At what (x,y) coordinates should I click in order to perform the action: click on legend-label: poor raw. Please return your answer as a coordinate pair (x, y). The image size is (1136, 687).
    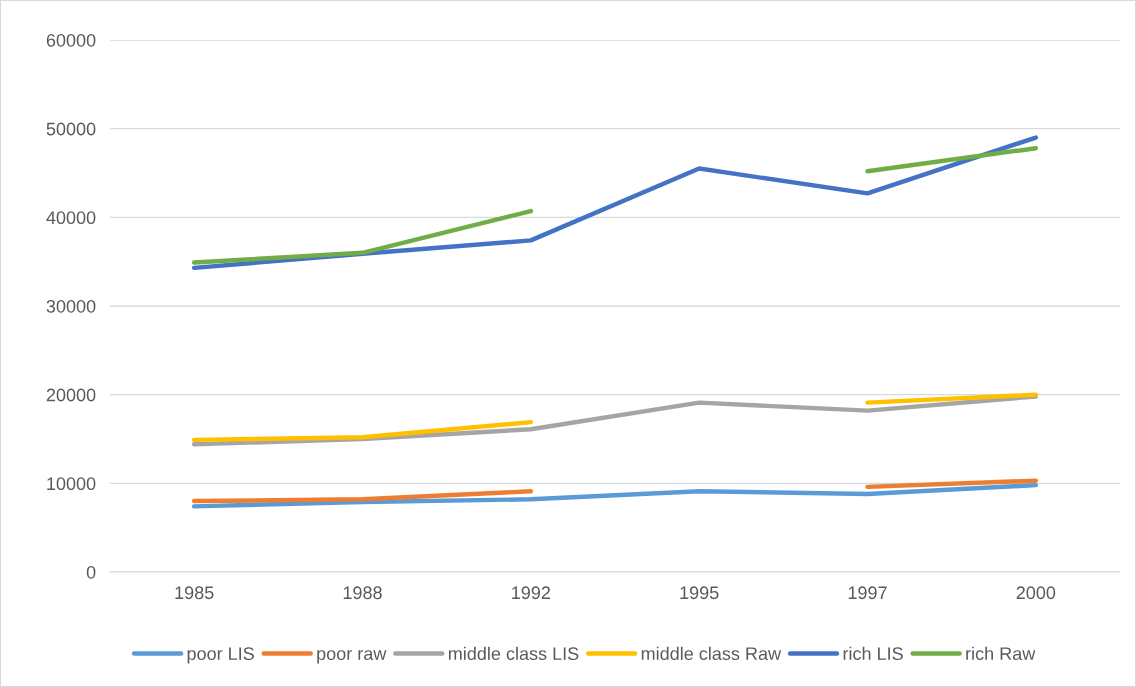
    Looking at the image, I should click on (352, 657).